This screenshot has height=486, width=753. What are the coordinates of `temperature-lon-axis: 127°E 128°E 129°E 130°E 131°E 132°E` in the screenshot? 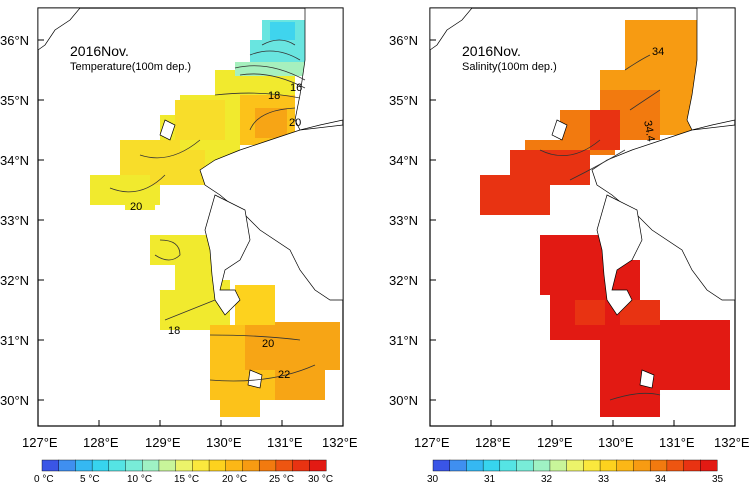 It's located at (190, 442).